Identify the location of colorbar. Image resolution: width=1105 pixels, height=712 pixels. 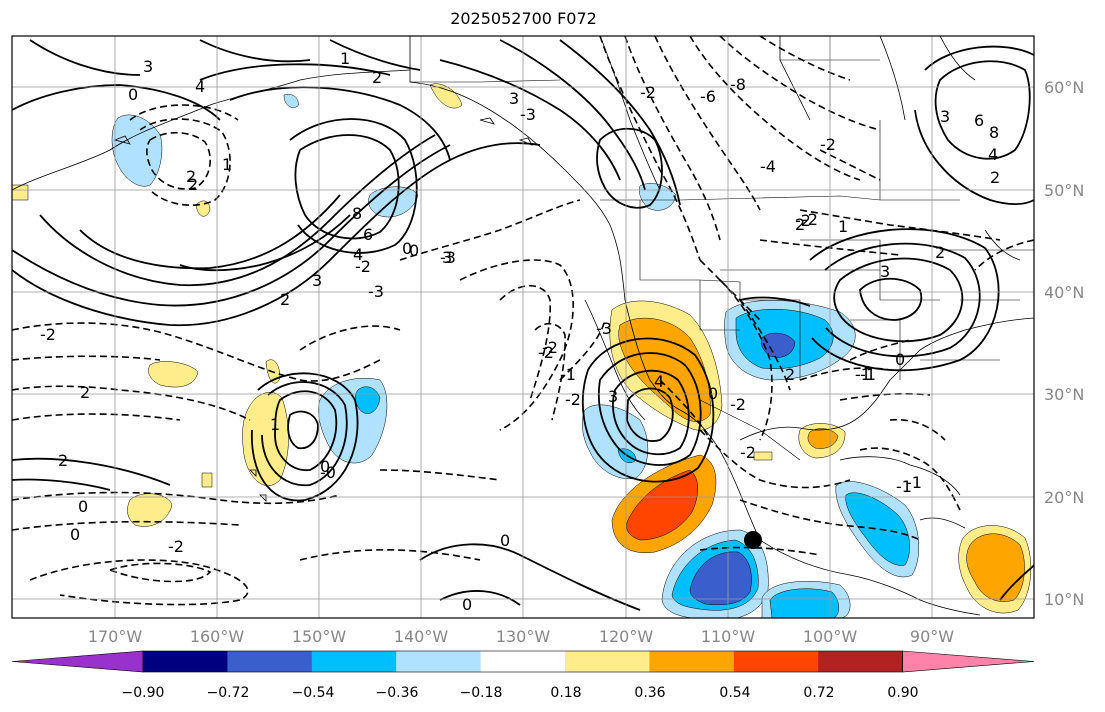
(523, 661).